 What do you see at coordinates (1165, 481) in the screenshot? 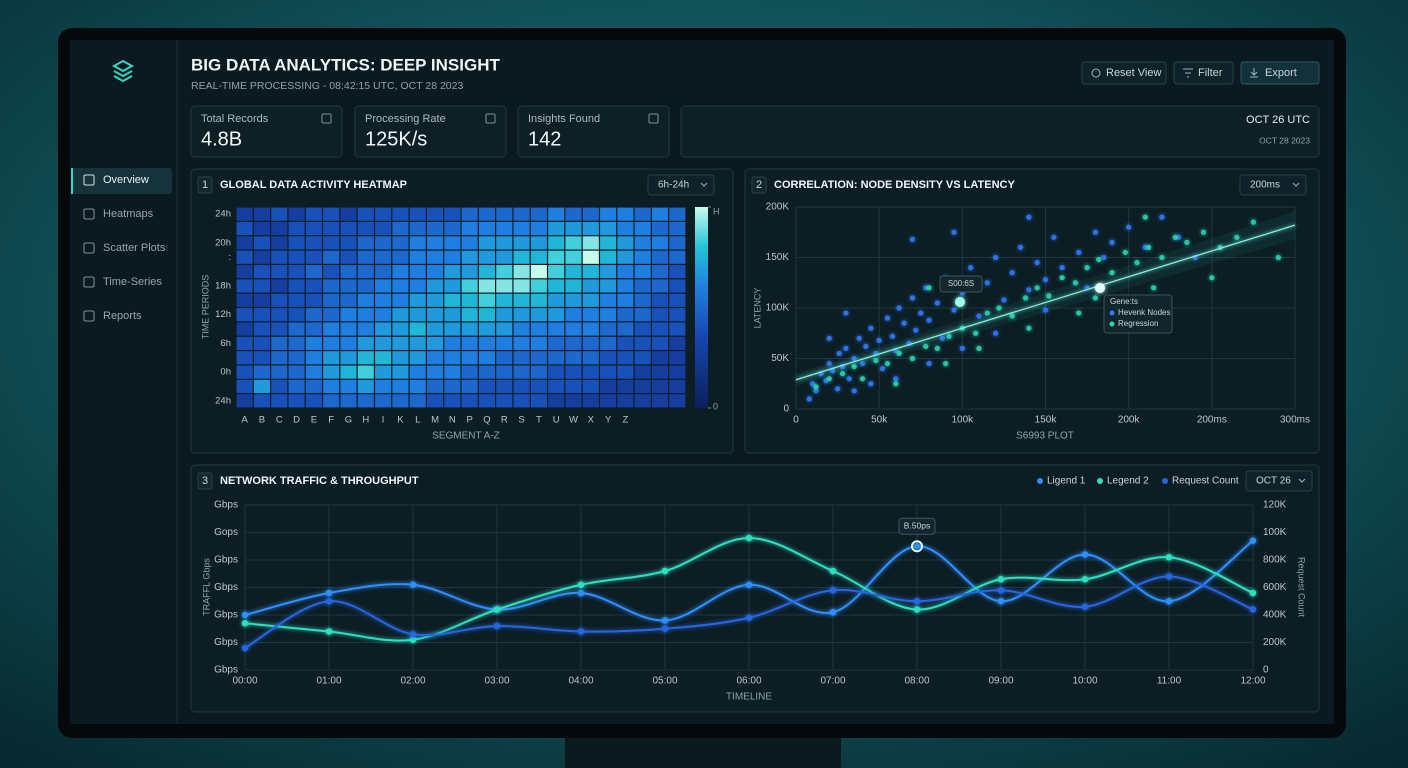
I see `legend-swatch` at bounding box center [1165, 481].